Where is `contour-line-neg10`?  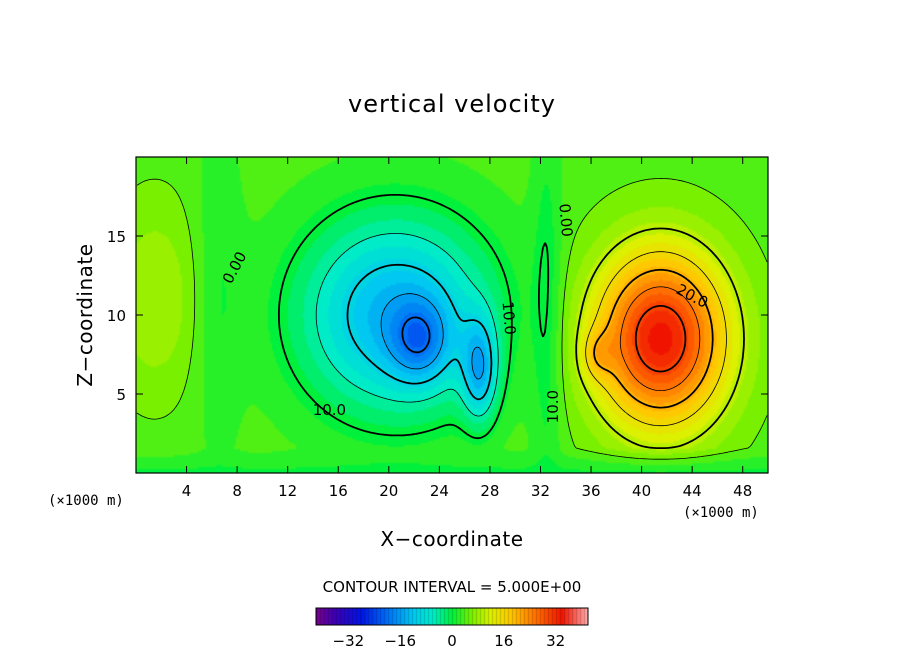 contour-line-neg10 is located at coordinates (419, 332).